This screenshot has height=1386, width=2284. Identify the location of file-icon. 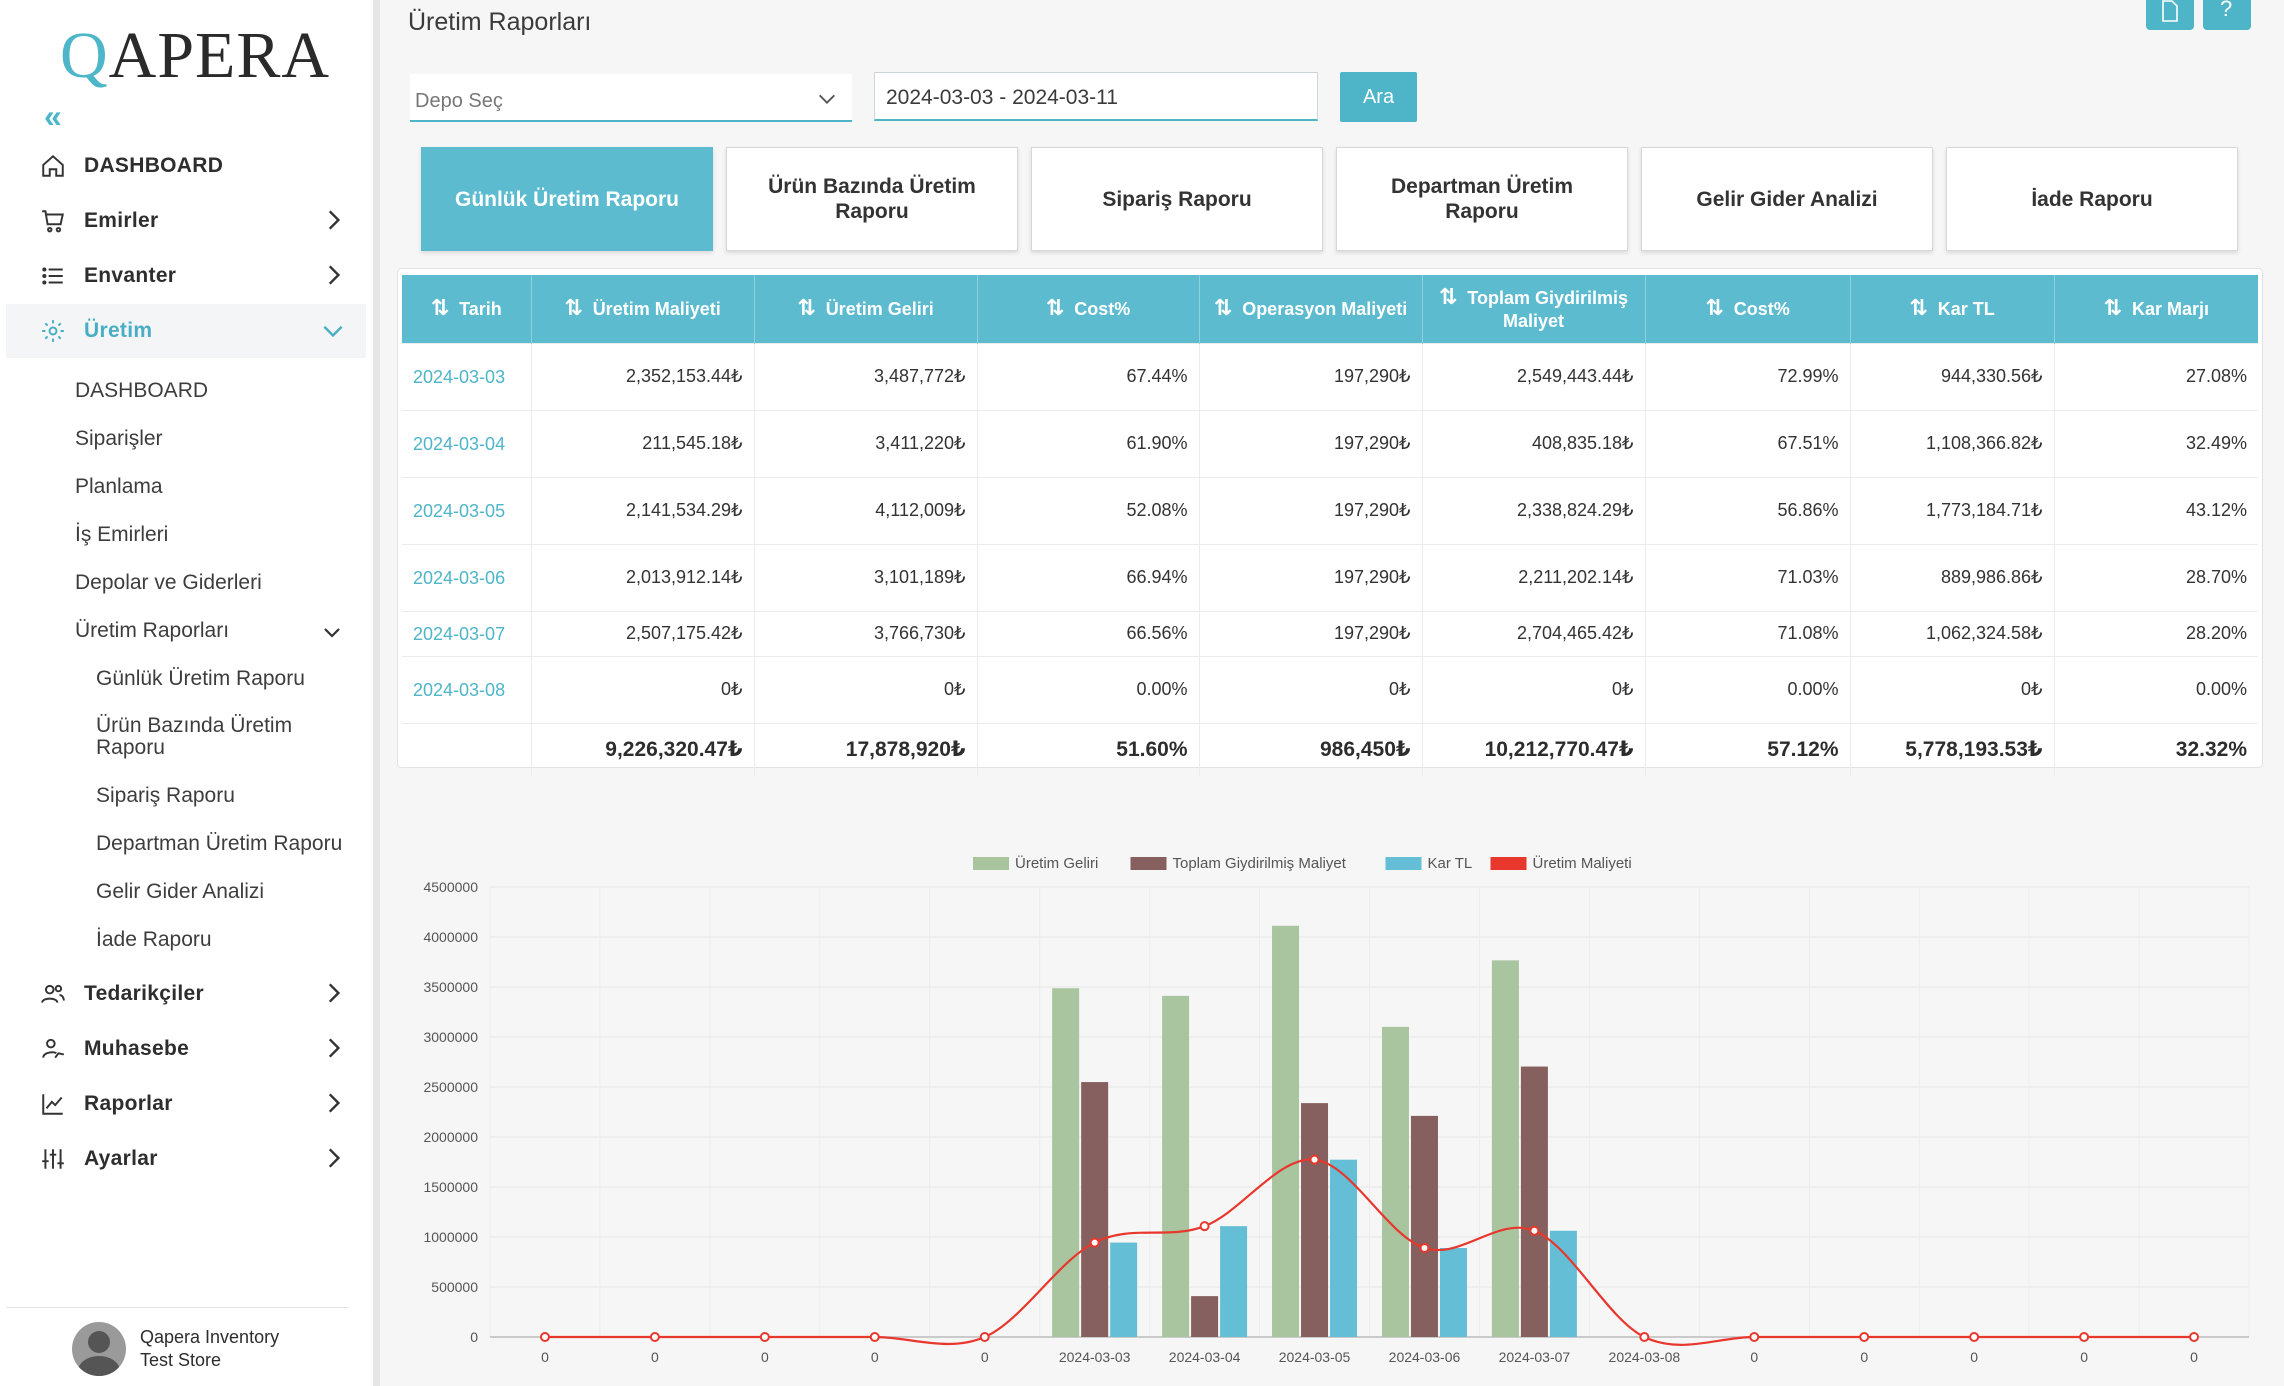
(2170, 11).